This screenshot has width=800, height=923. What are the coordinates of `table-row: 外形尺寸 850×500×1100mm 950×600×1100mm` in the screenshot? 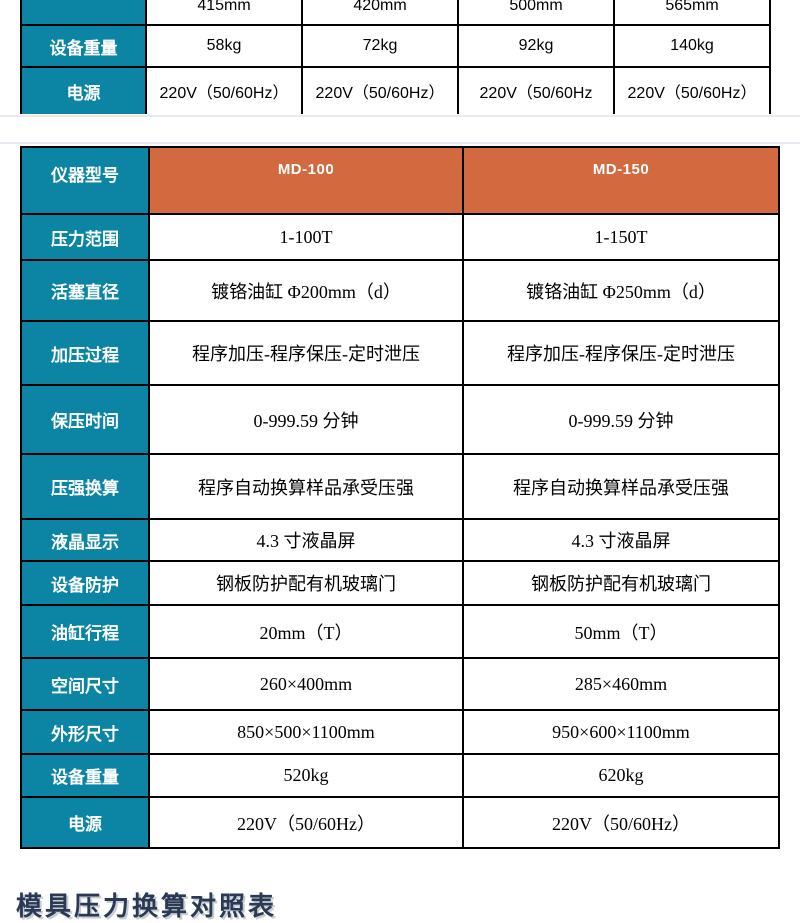 It's located at (400, 732).